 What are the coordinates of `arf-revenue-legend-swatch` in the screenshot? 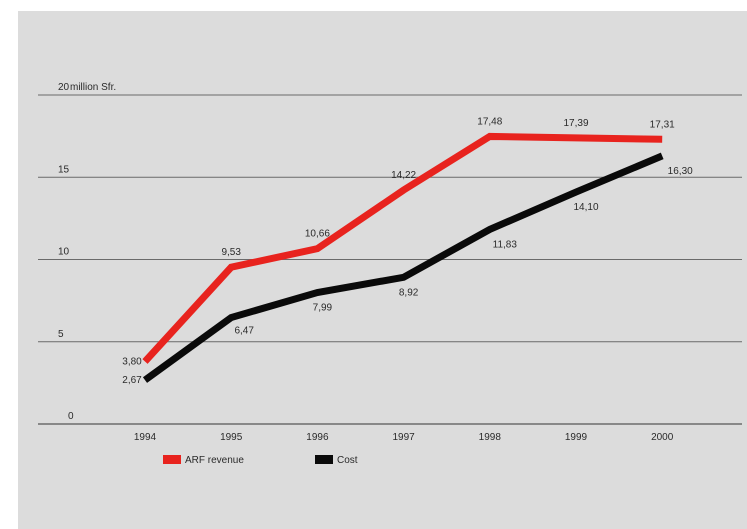 It's located at (172, 459).